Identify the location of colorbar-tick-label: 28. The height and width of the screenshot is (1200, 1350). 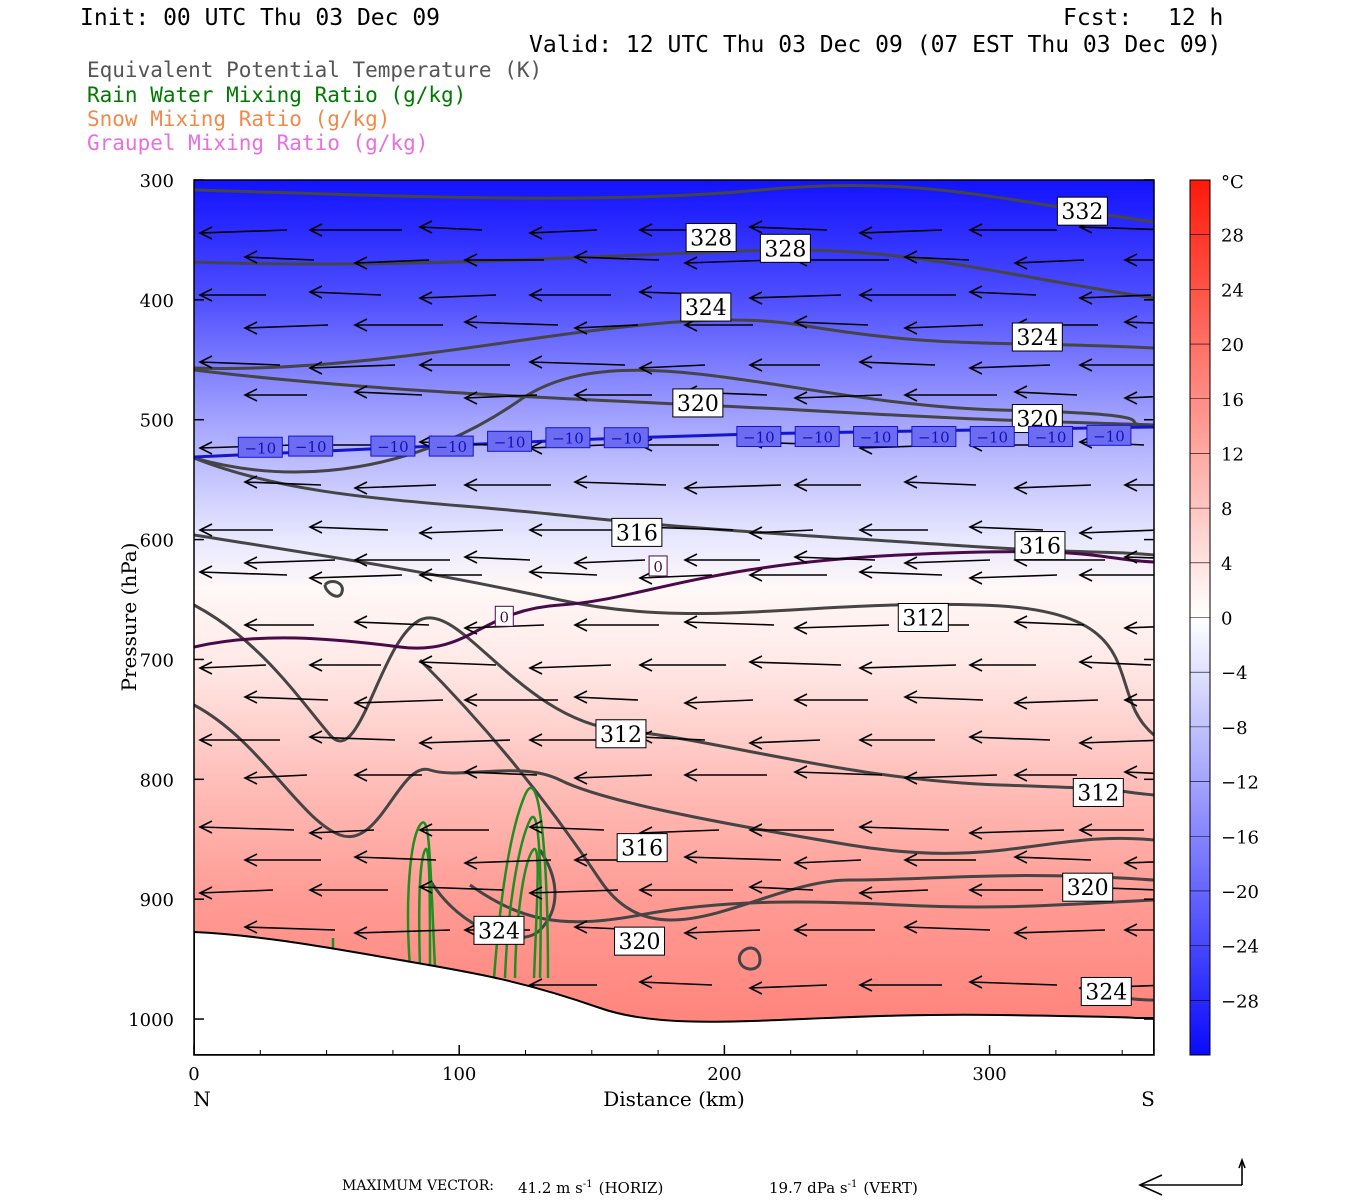
(1232, 236).